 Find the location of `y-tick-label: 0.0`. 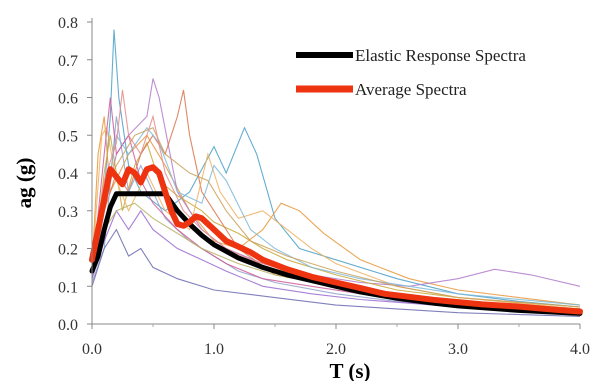

y-tick-label: 0.0 is located at coordinates (68, 325).